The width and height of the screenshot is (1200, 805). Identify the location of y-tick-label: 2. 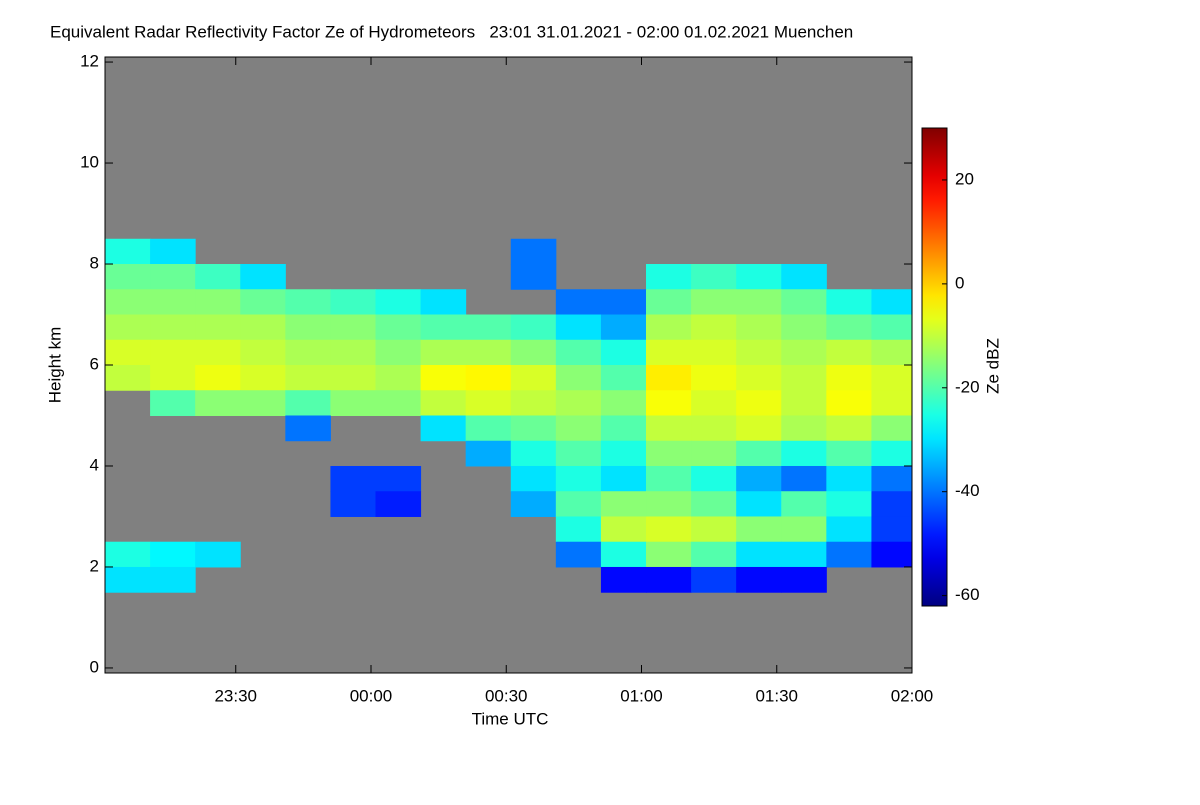
(94, 565).